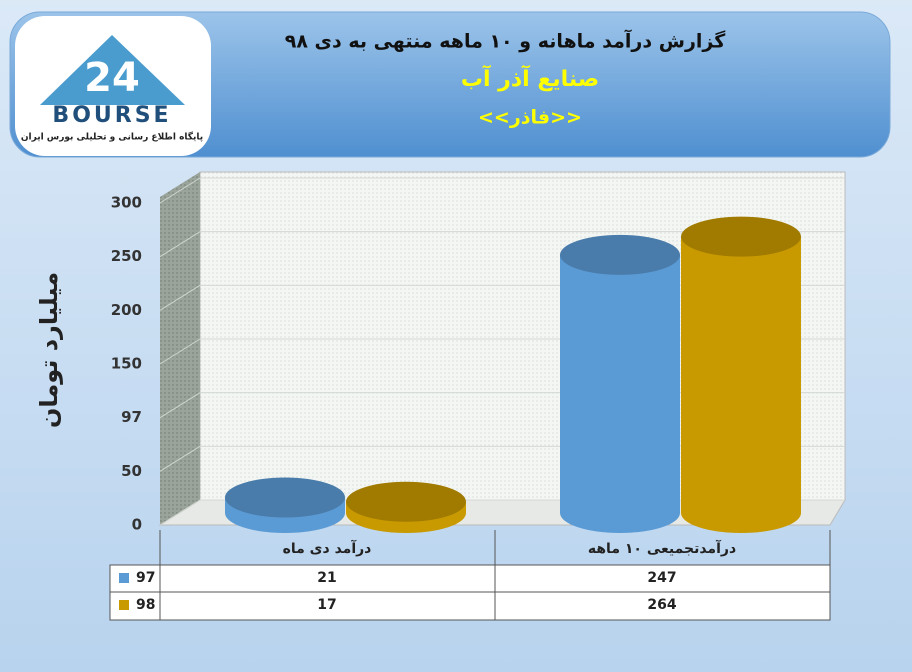  Describe the element at coordinates (326, 578) in the screenshot. I see `table-value: 21` at that location.